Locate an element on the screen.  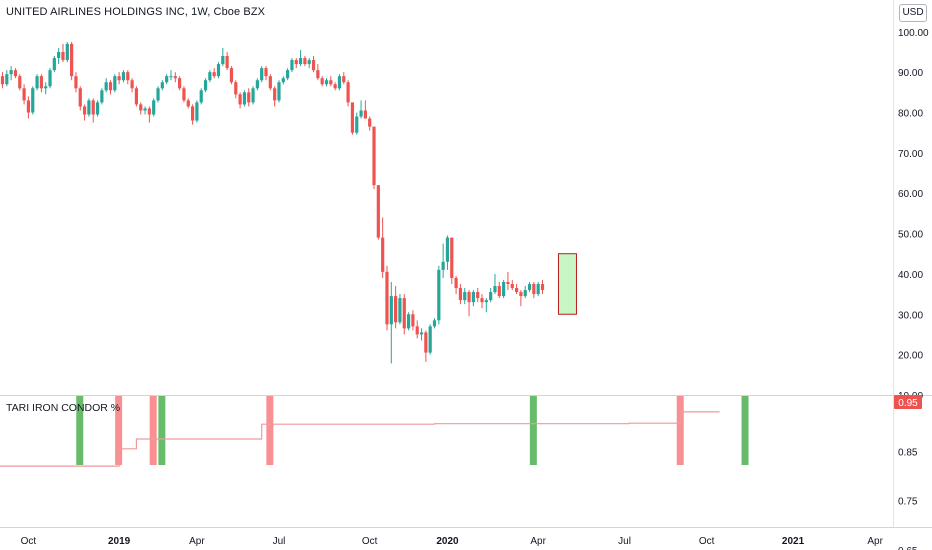
price-tick-label: 90.00 is located at coordinates (910, 73).